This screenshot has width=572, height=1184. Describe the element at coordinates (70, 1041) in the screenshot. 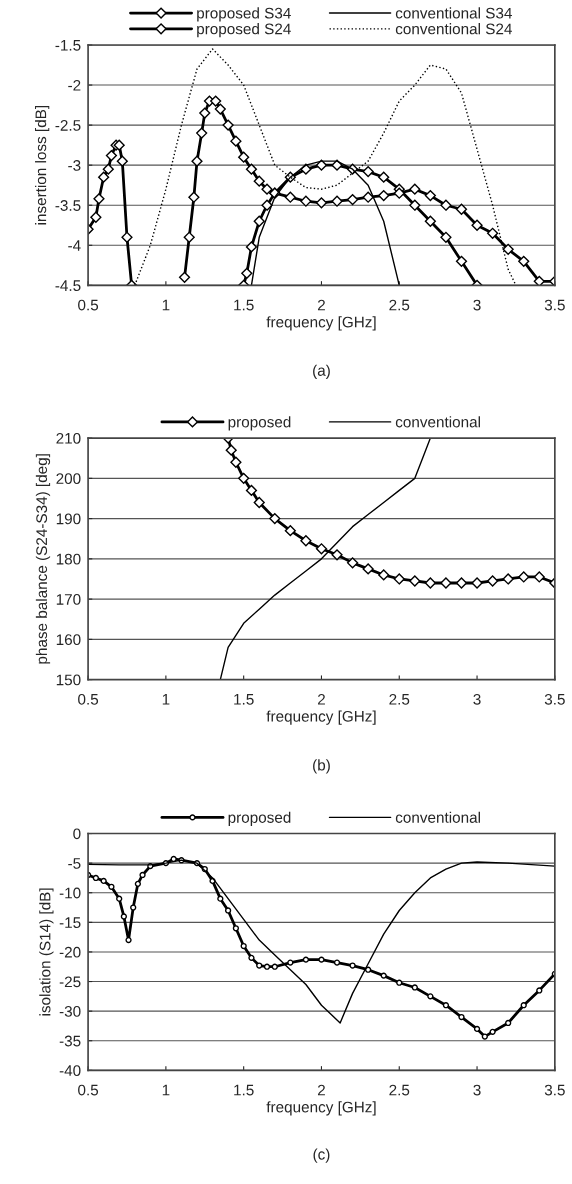

I see `y-tick-label: -35` at that location.